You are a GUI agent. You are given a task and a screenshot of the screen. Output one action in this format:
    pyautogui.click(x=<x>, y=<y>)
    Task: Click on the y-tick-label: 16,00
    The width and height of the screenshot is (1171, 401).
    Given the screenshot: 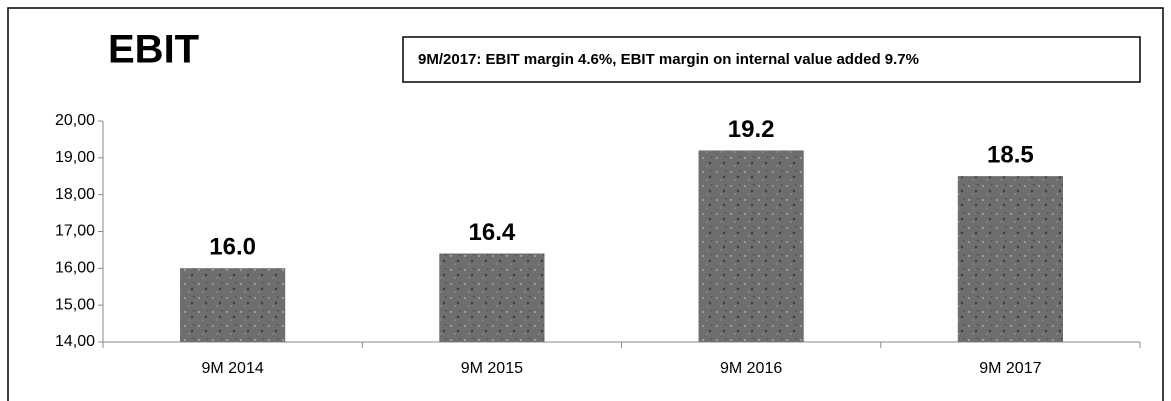 What is the action you would take?
    pyautogui.click(x=75, y=268)
    